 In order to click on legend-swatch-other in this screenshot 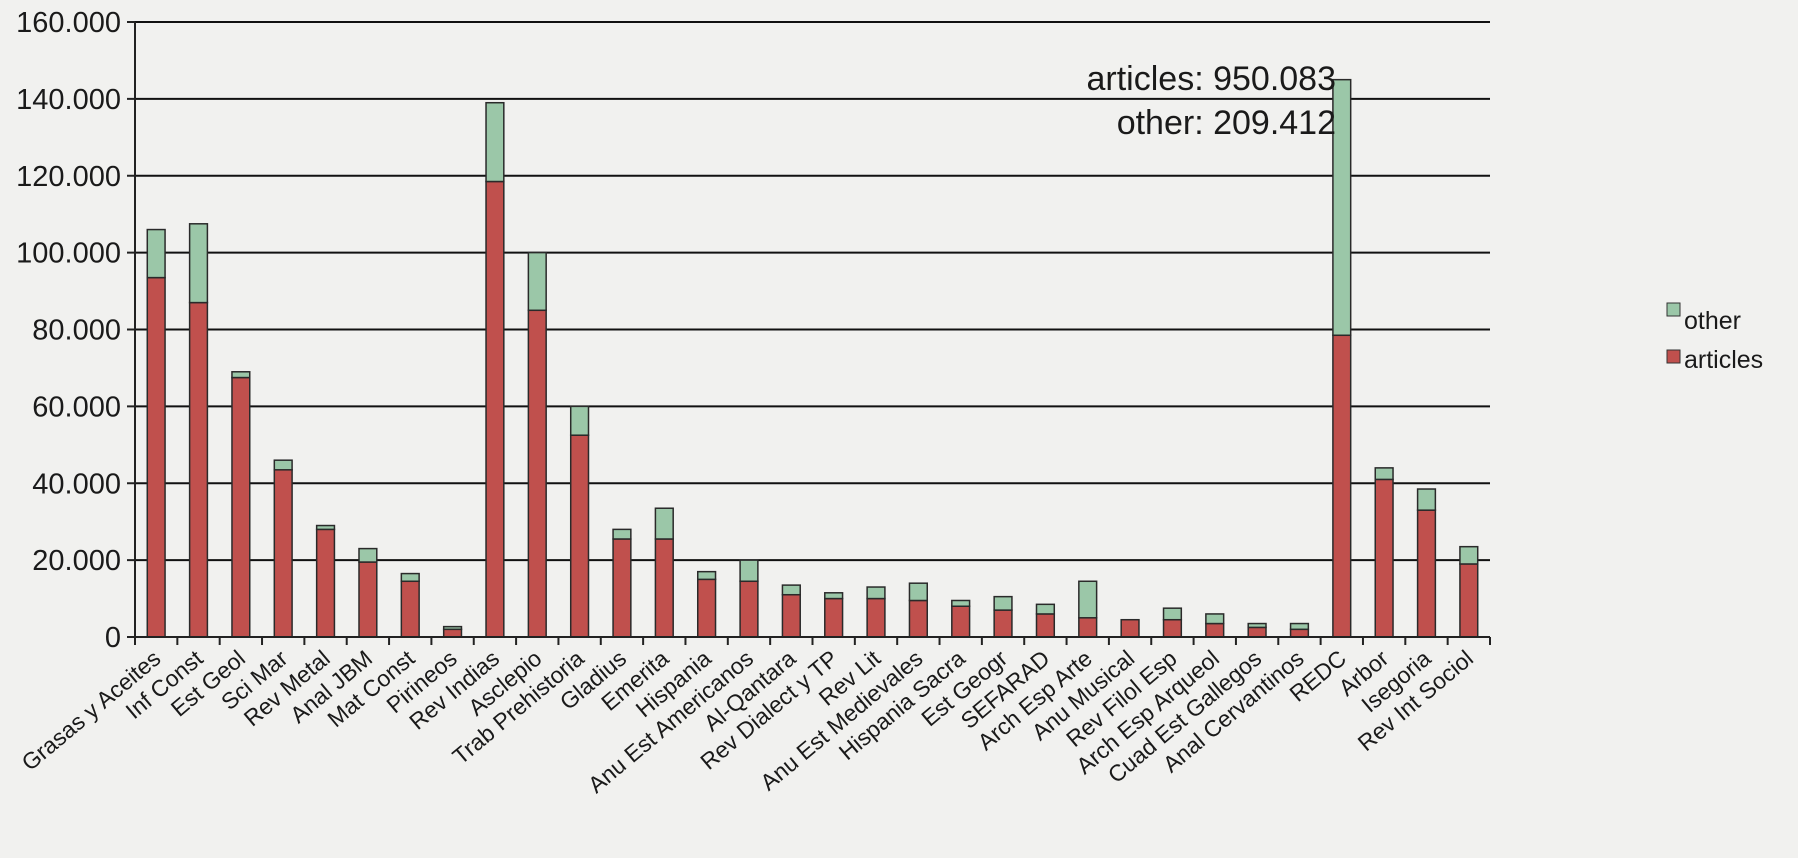, I will do `click(1673, 309)`.